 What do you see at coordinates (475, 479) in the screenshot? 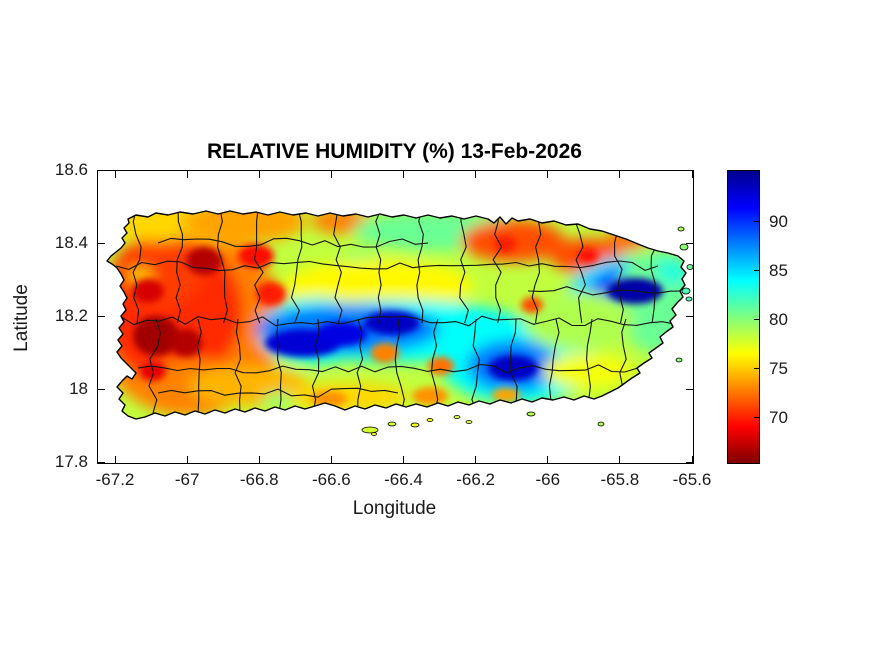
I see `x-tick-label: -66.2` at bounding box center [475, 479].